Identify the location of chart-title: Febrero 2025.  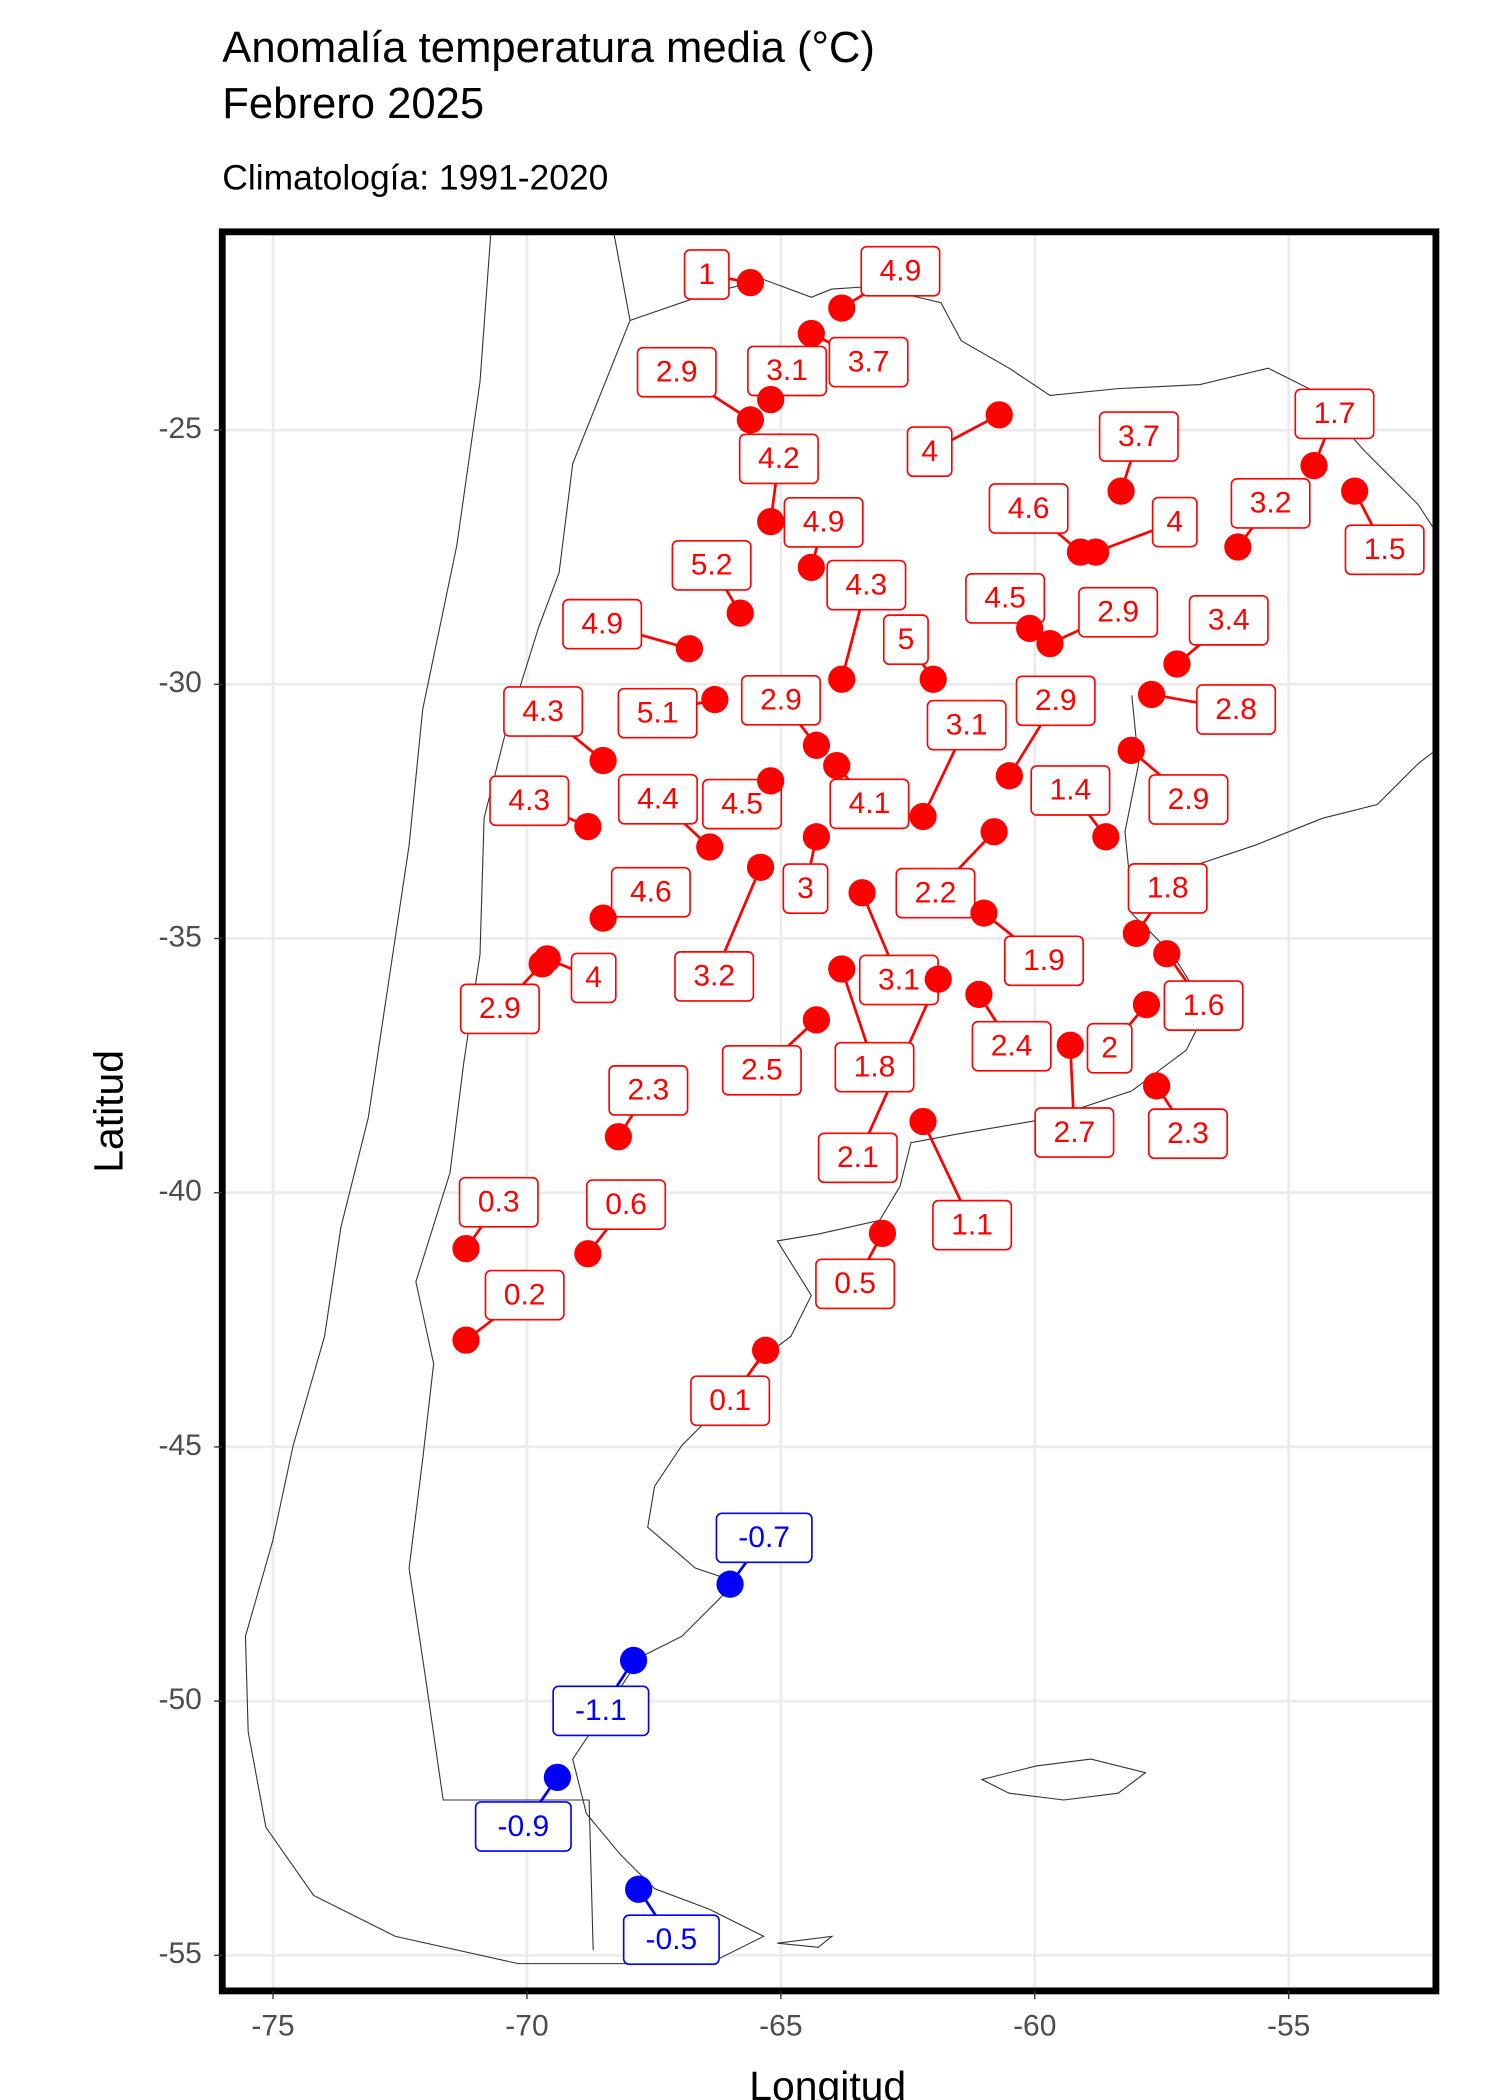
(353, 104).